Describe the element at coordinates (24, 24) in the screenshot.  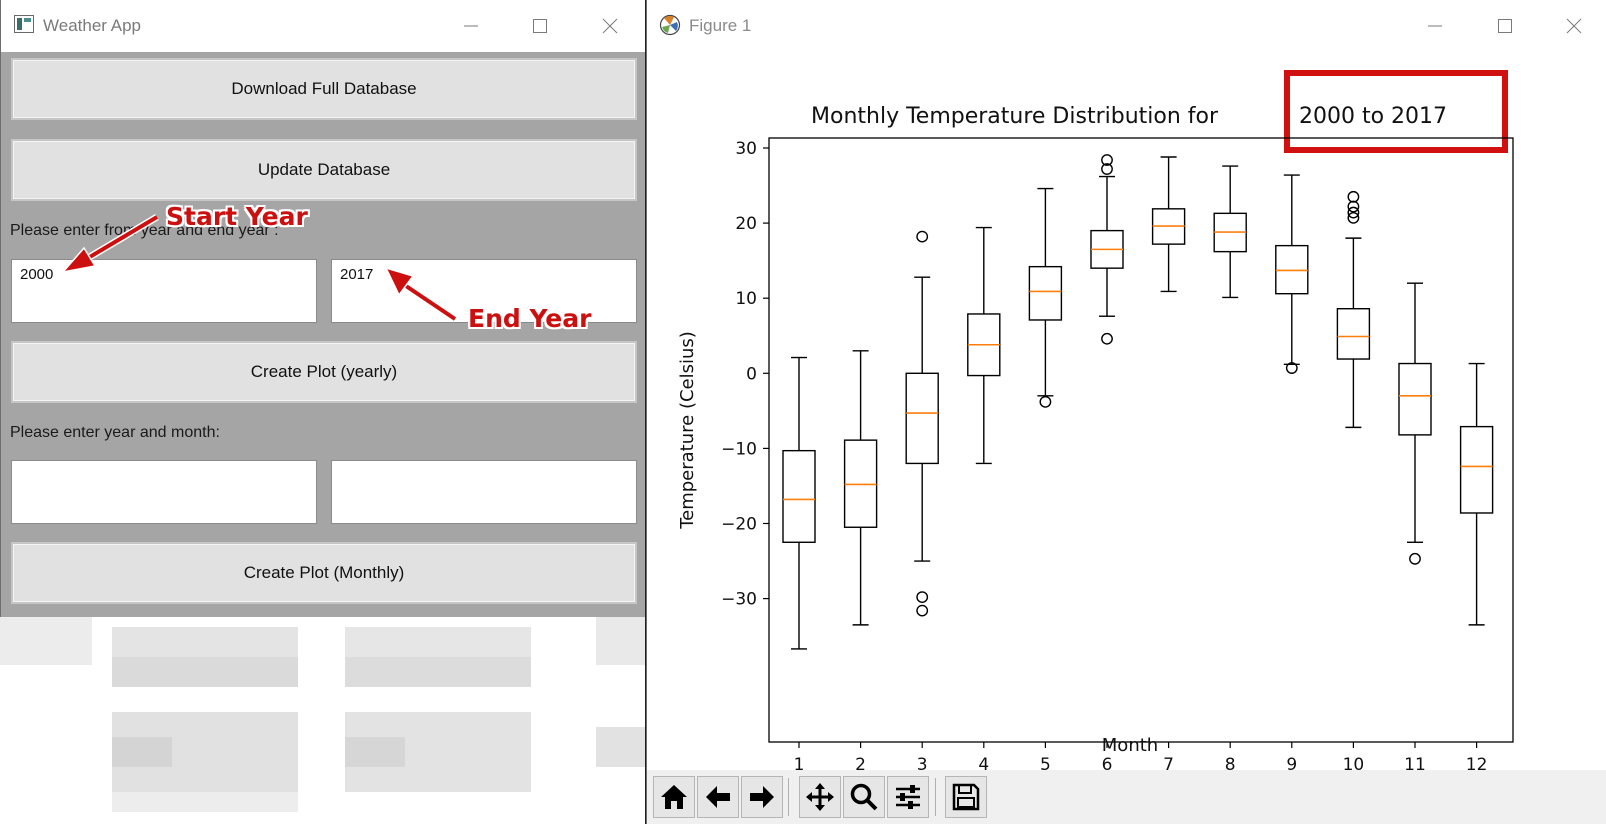
I see `app-icon` at that location.